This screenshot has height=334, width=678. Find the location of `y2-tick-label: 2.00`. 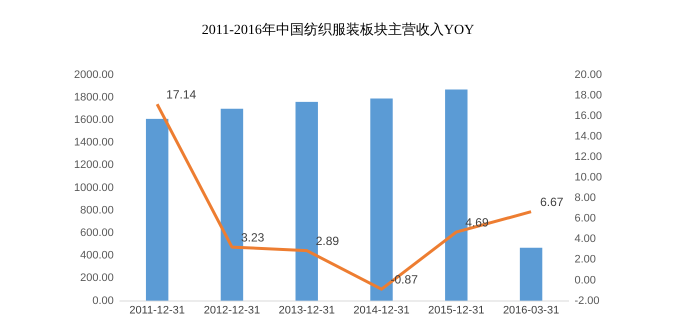

y2-tick-label: 2.00 is located at coordinates (585, 260).